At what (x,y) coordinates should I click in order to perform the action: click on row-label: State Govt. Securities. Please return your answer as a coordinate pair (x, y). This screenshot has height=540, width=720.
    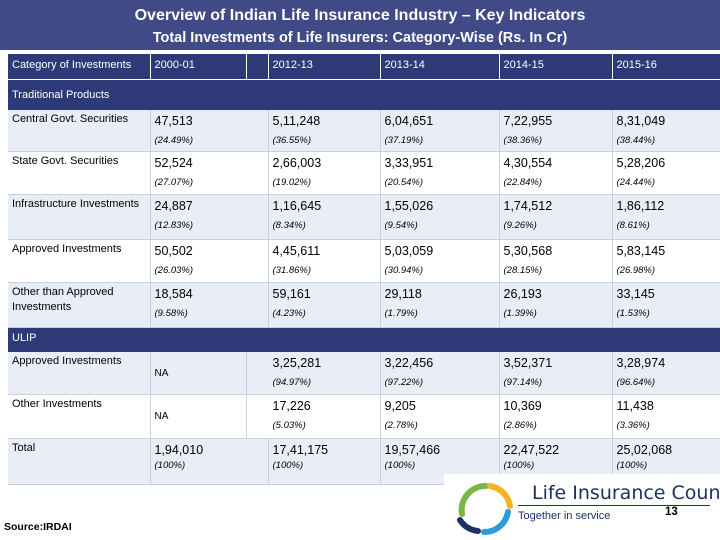
    Looking at the image, I should click on (79, 173).